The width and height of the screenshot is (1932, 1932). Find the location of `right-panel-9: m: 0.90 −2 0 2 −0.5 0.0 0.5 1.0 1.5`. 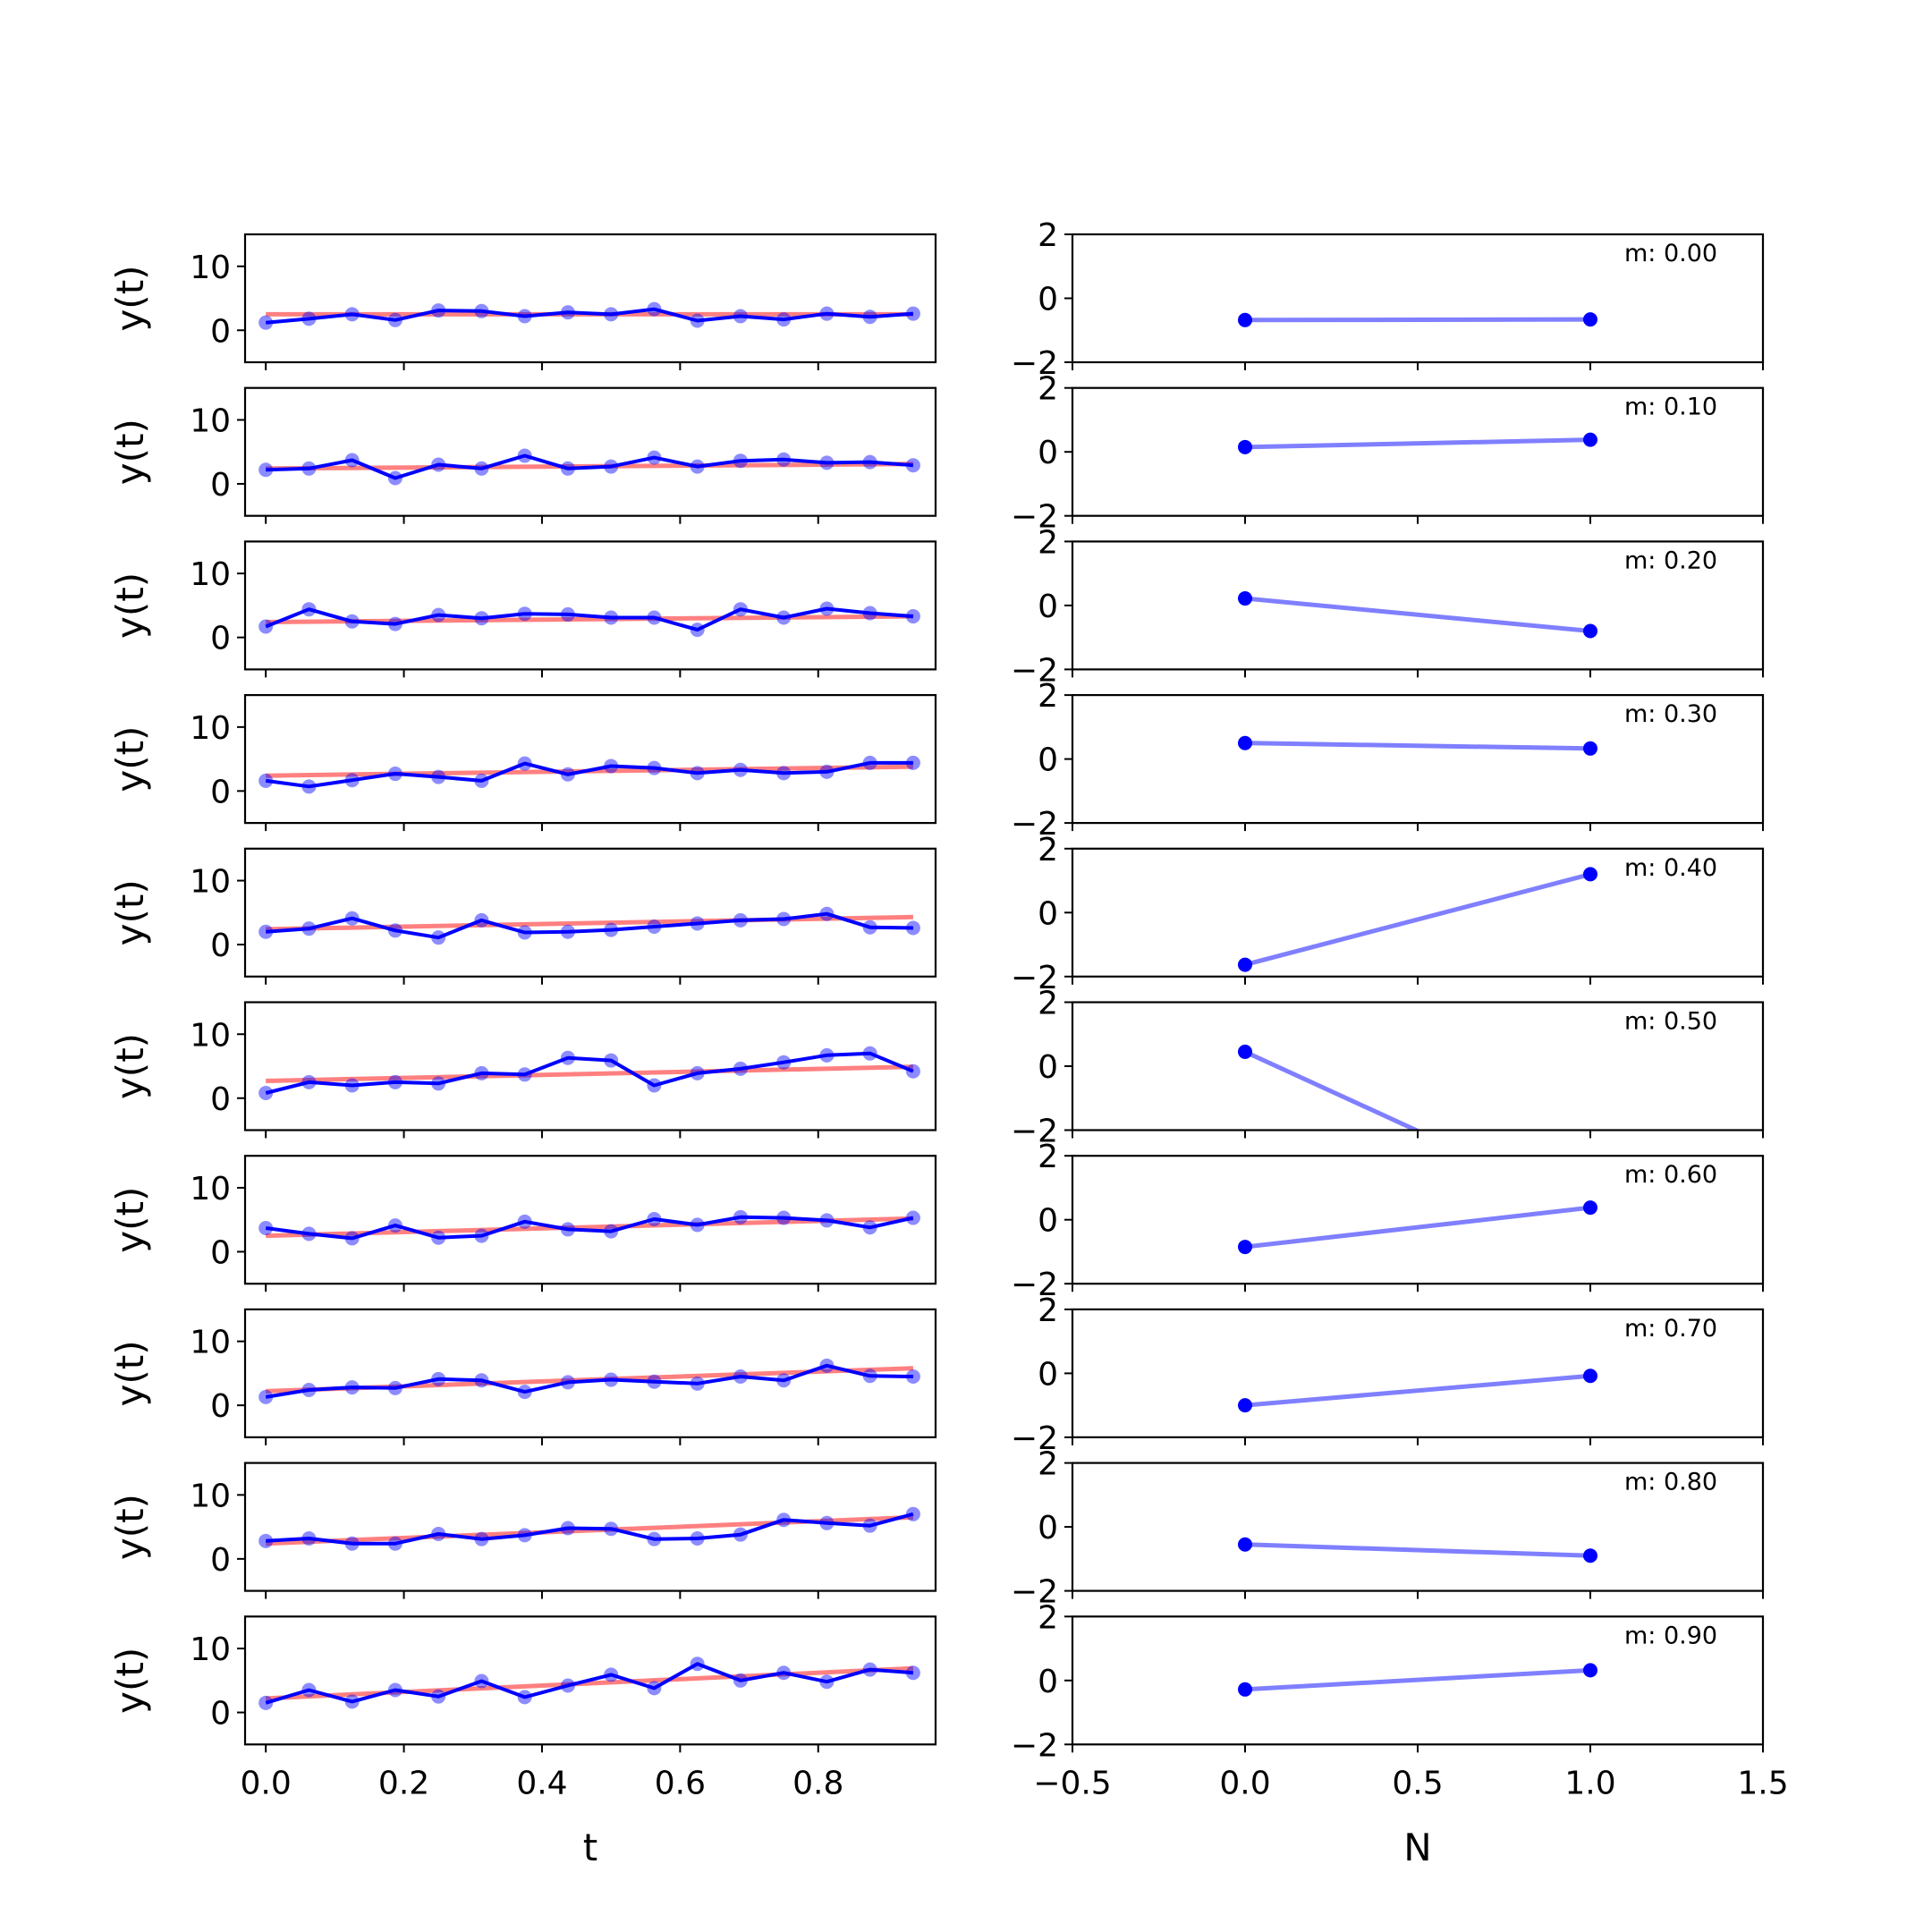

right-panel-9: m: 0.90 −2 0 2 −0.5 0.0 0.5 1.0 1.5 is located at coordinates (1400, 1700).